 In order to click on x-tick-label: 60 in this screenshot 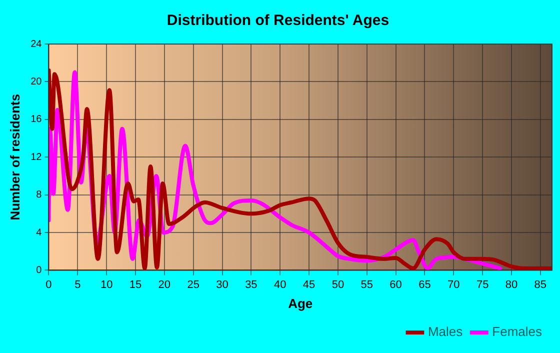, I will do `click(396, 284)`.